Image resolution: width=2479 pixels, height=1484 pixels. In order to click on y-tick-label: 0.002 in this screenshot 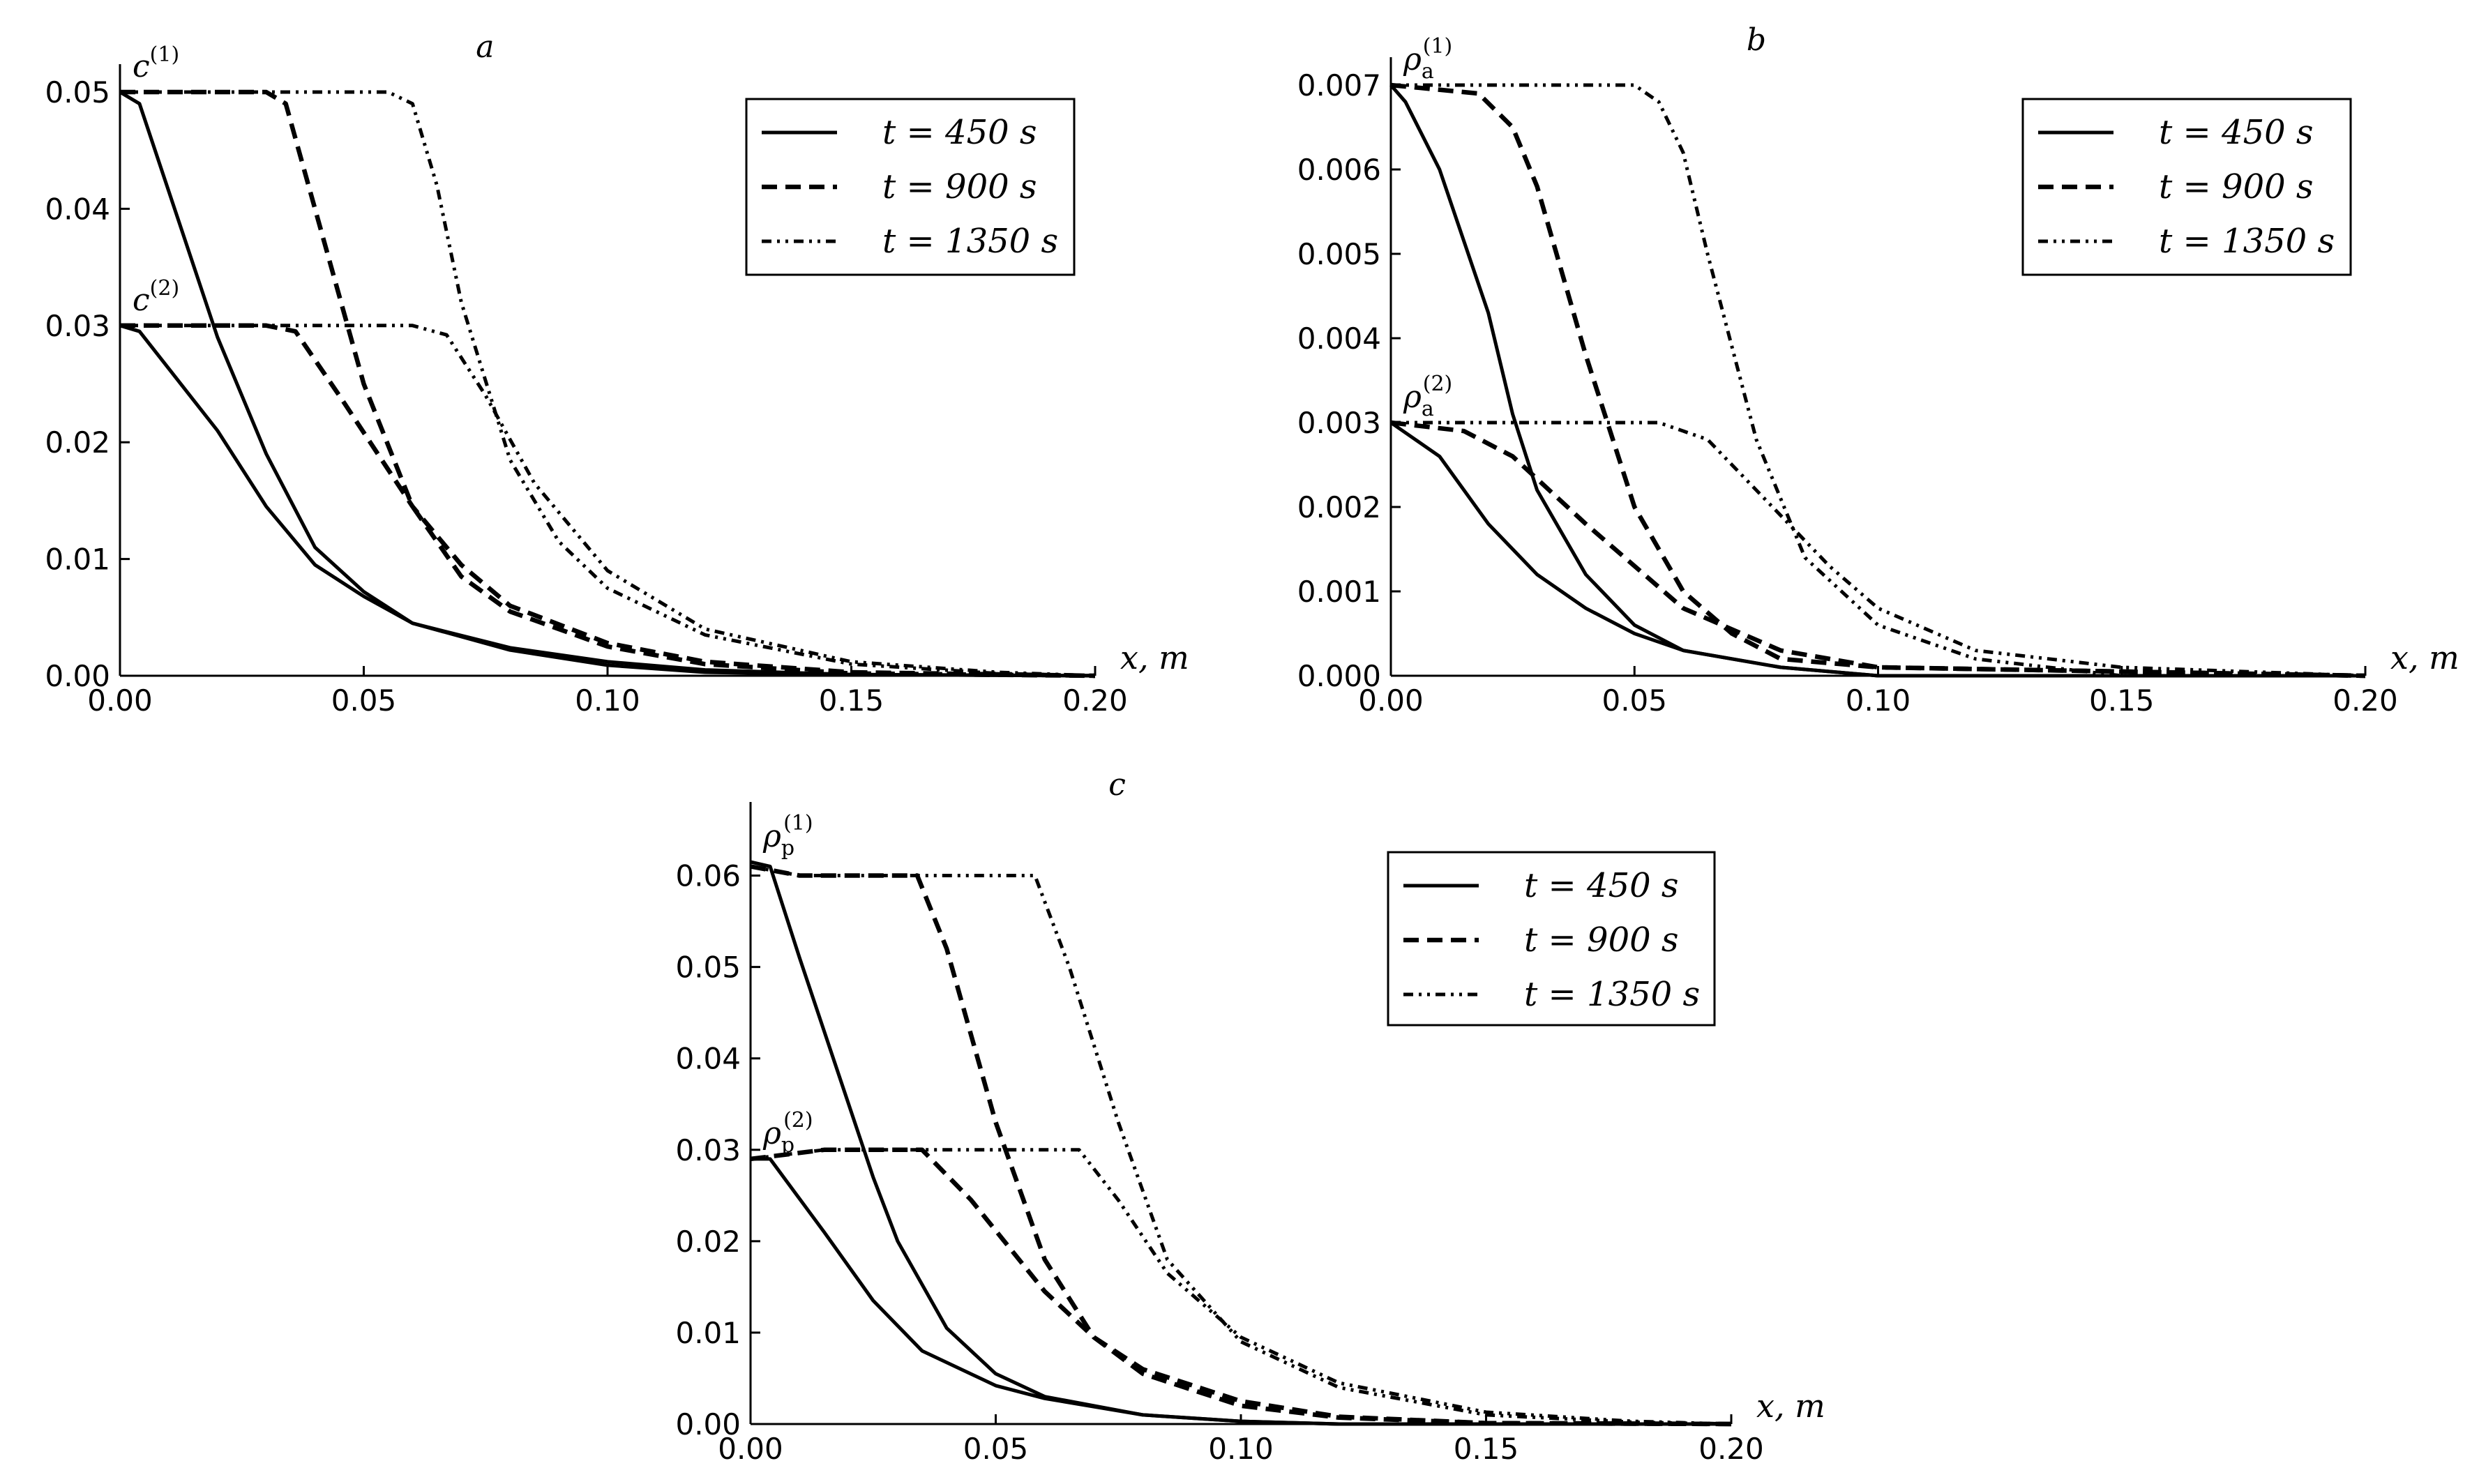, I will do `click(1339, 507)`.